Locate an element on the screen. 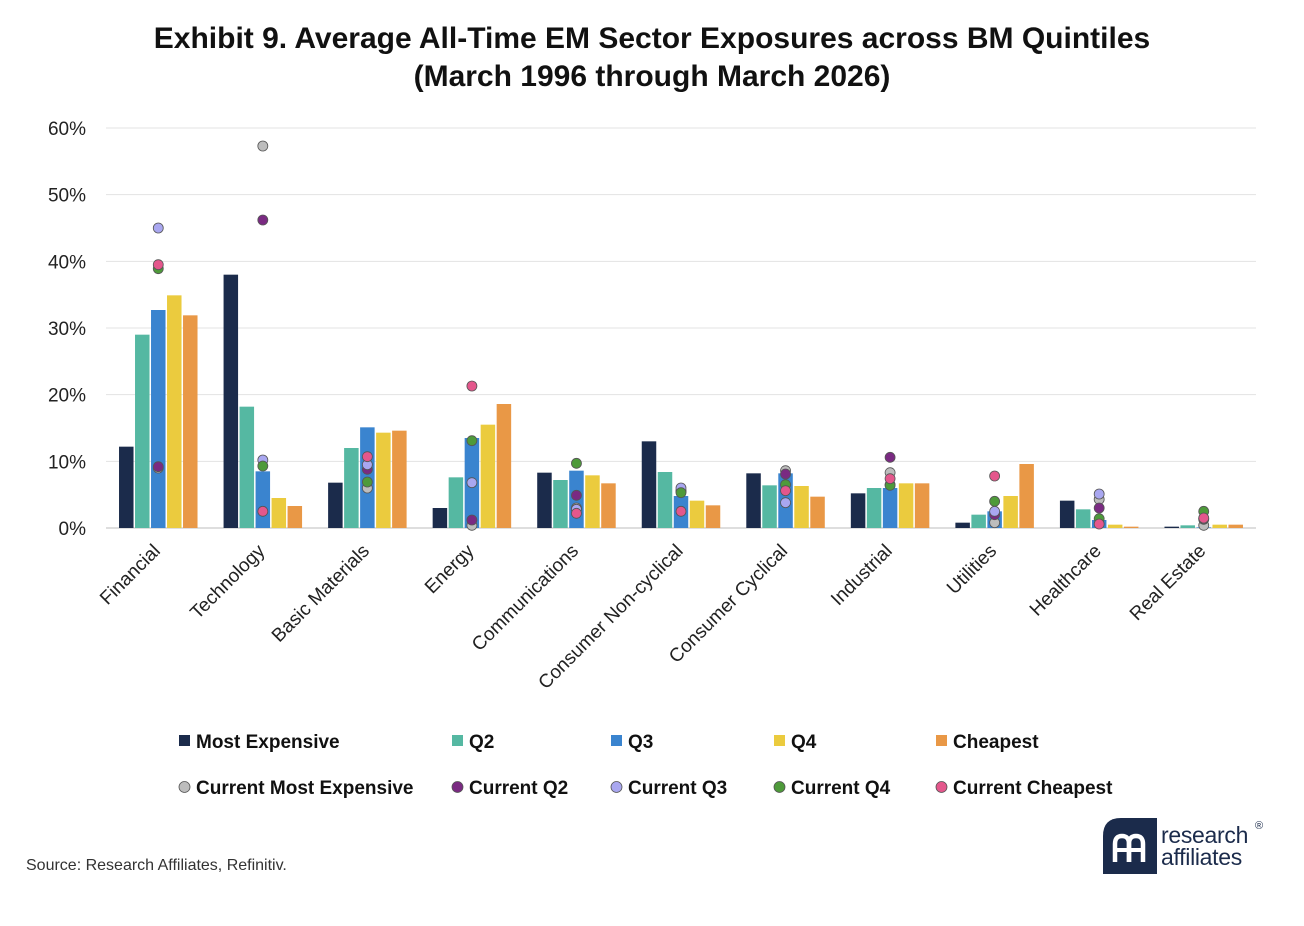 The image size is (1304, 926). x-category-label: Technology is located at coordinates (228, 581).